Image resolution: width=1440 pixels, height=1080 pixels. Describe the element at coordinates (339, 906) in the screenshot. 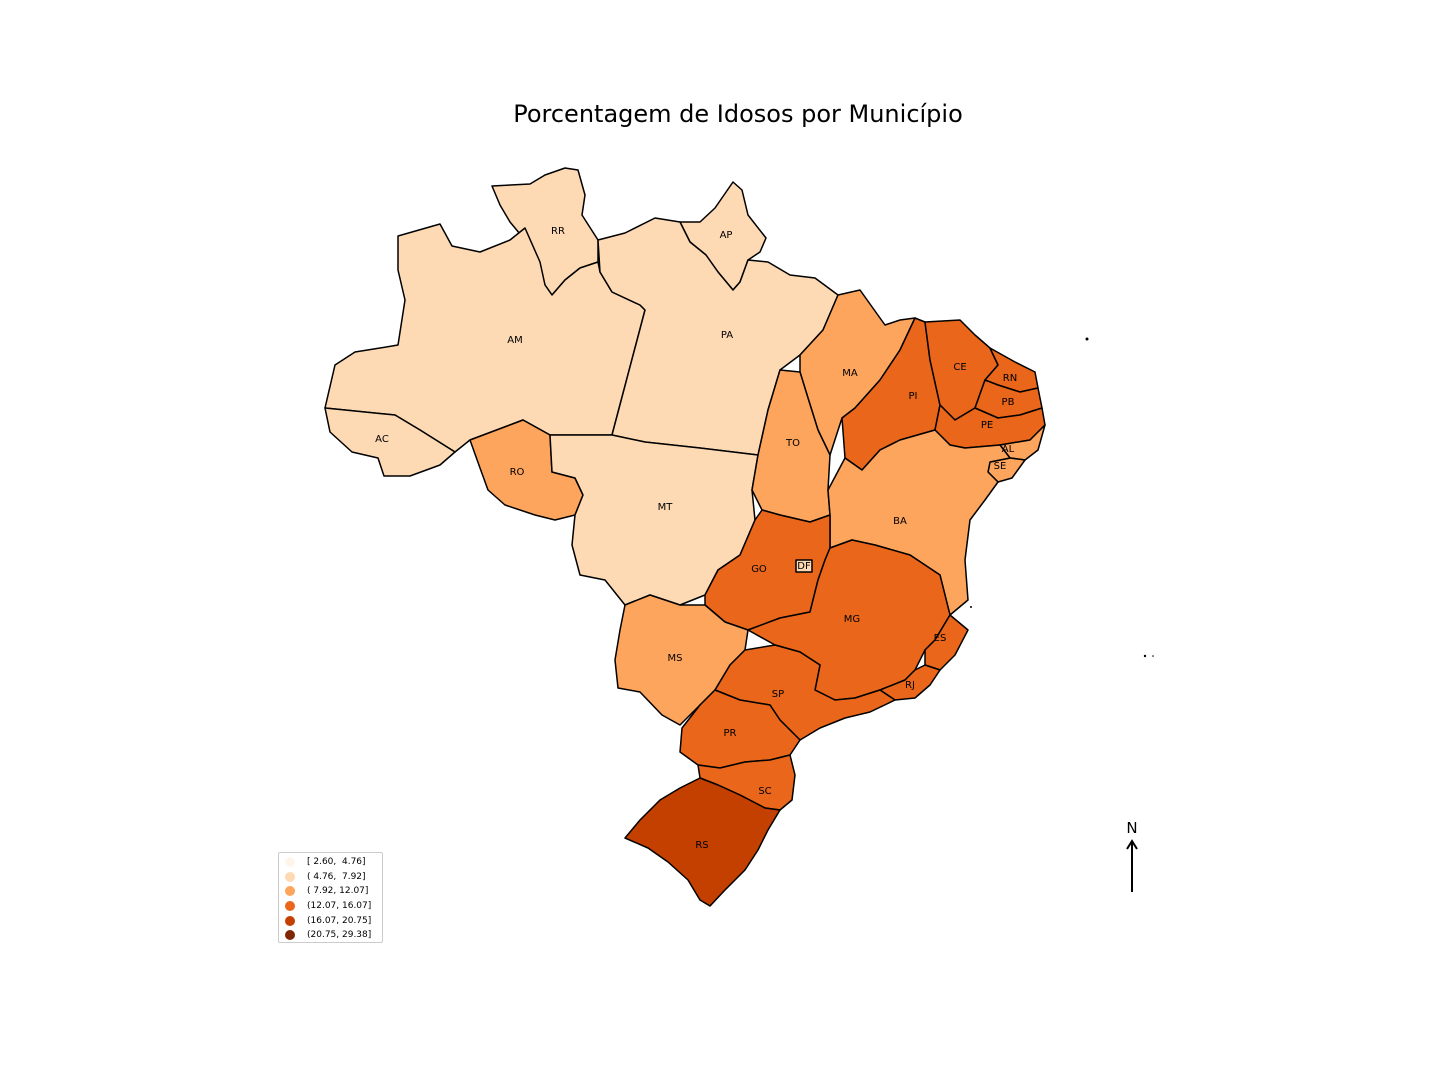

I see `legend-label: (12.07, 16.07]` at that location.